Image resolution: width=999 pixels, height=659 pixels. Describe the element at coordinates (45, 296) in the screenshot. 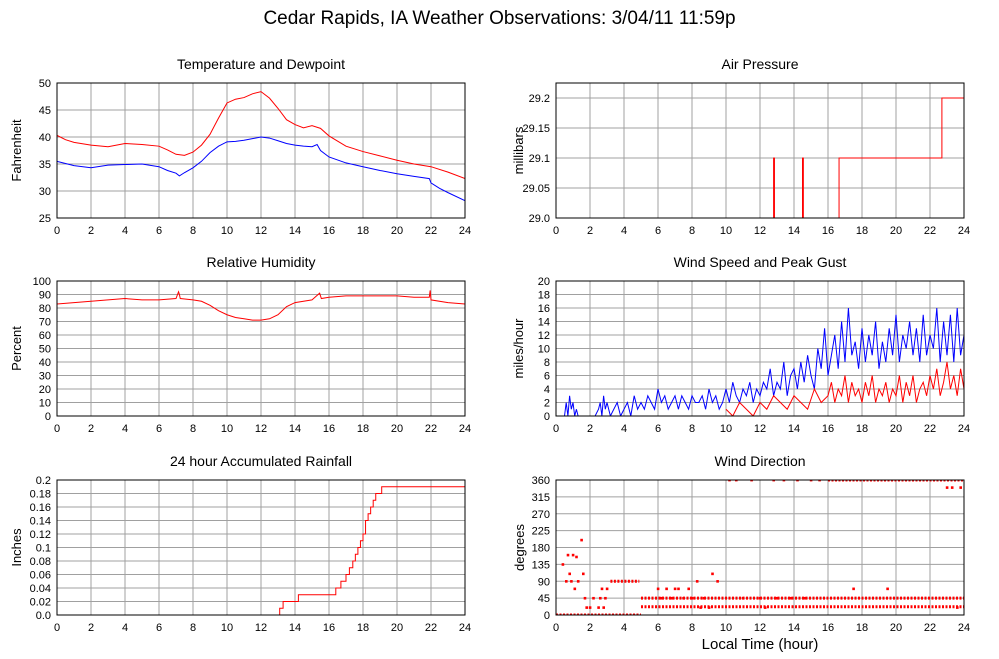

I see `y-tick-label: 90` at that location.